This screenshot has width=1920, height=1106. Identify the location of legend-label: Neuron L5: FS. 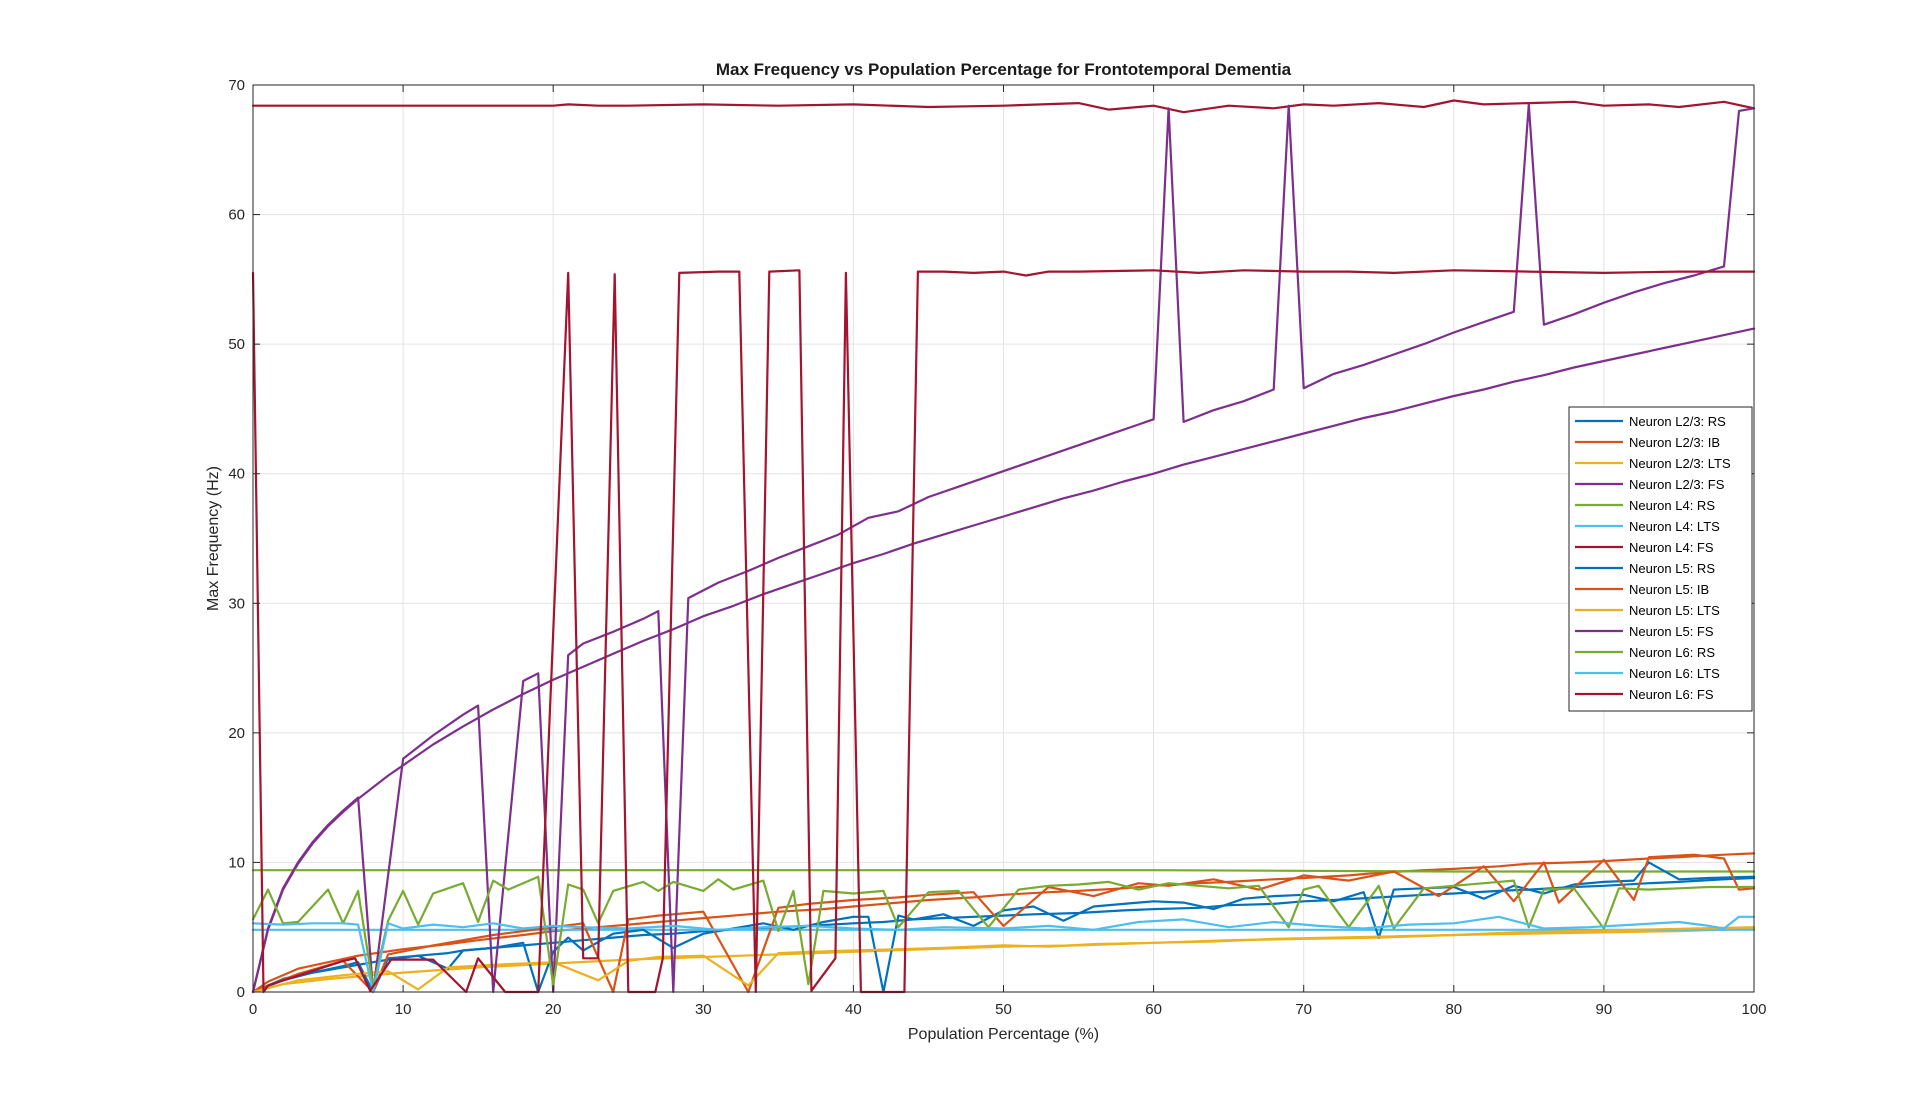
(1671, 631).